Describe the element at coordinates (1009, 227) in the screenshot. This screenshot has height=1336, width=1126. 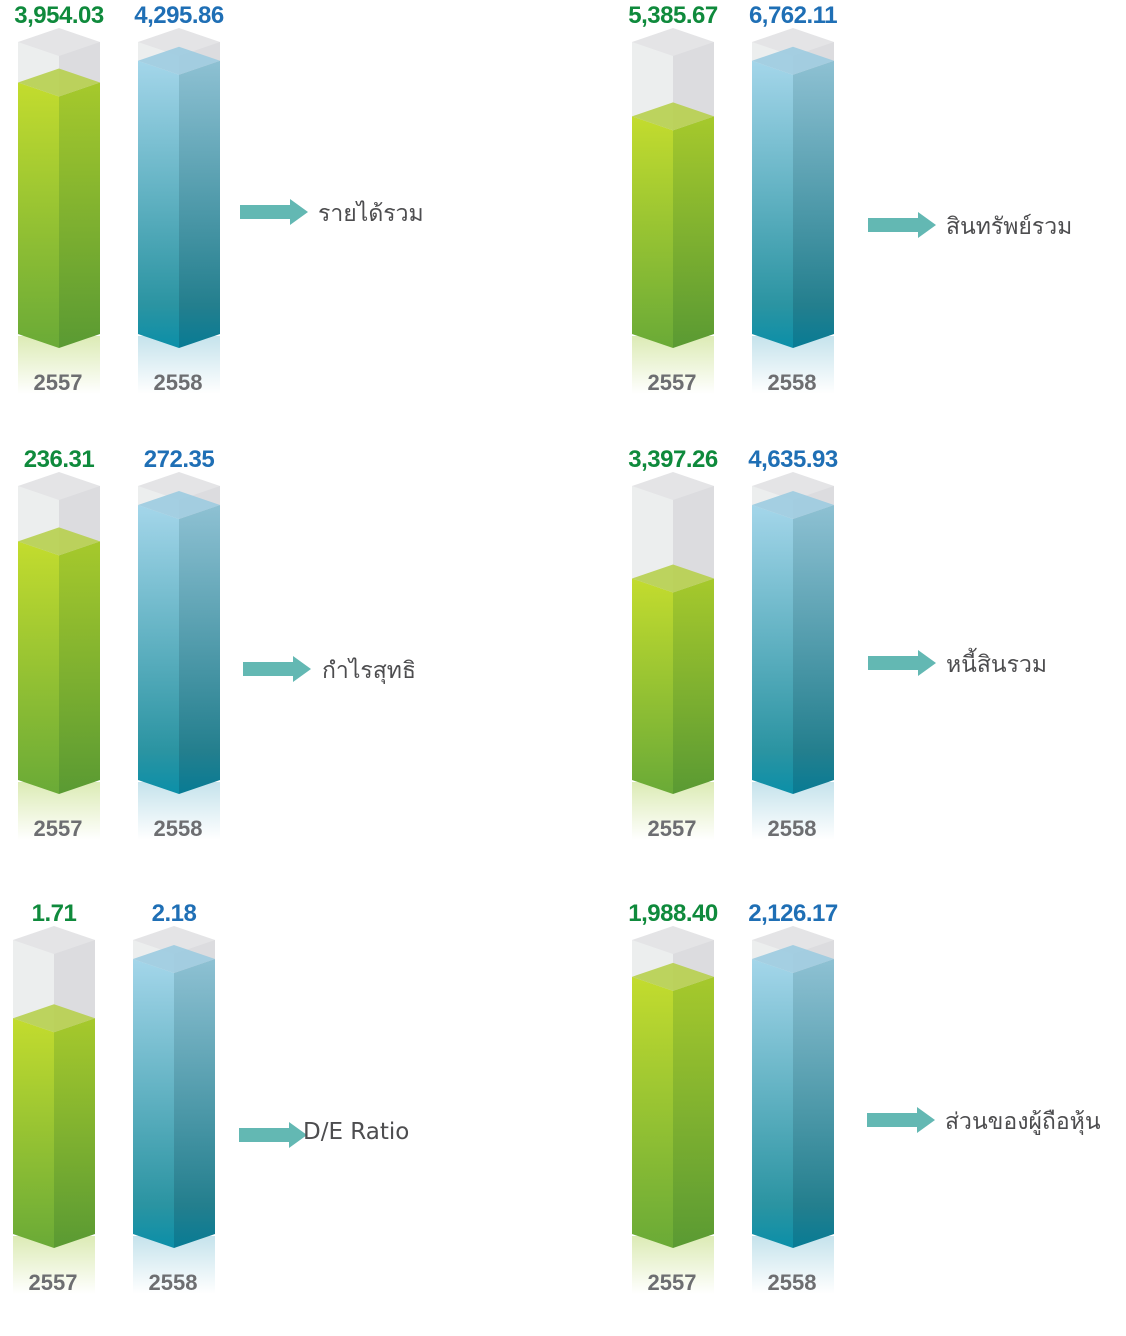
I see `metric-label: สินทรัพย์รวม` at that location.